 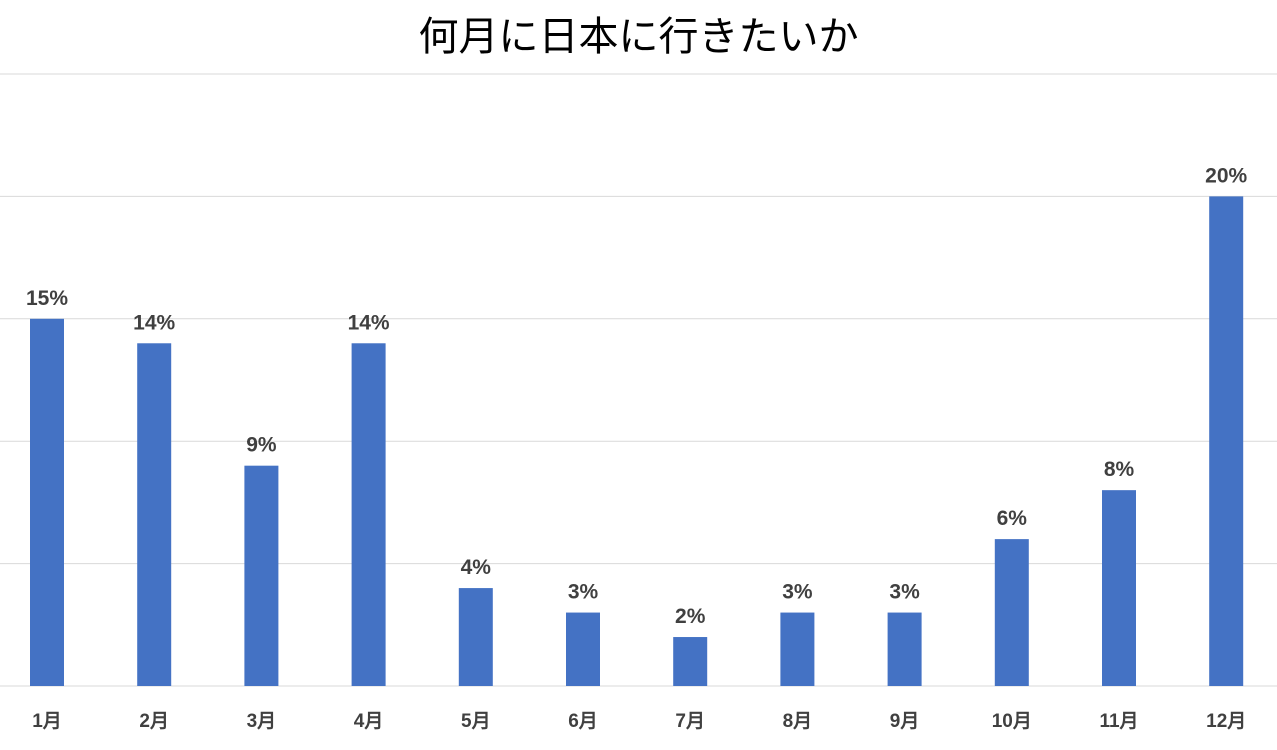 What do you see at coordinates (47, 298) in the screenshot?
I see `data-label: 15%` at bounding box center [47, 298].